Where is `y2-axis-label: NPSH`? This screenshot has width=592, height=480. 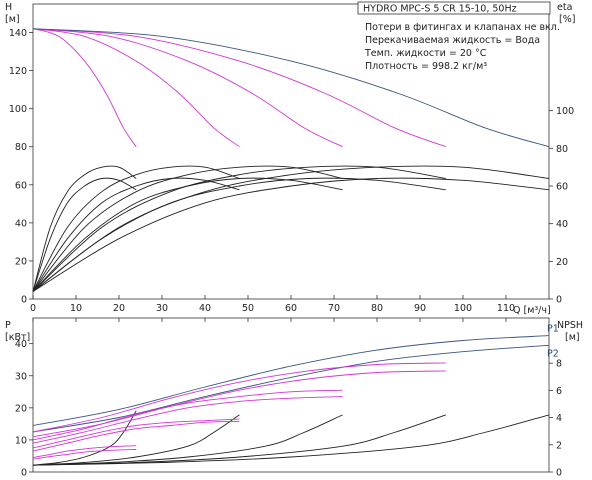 y2-axis-label: NPSH is located at coordinates (570, 325).